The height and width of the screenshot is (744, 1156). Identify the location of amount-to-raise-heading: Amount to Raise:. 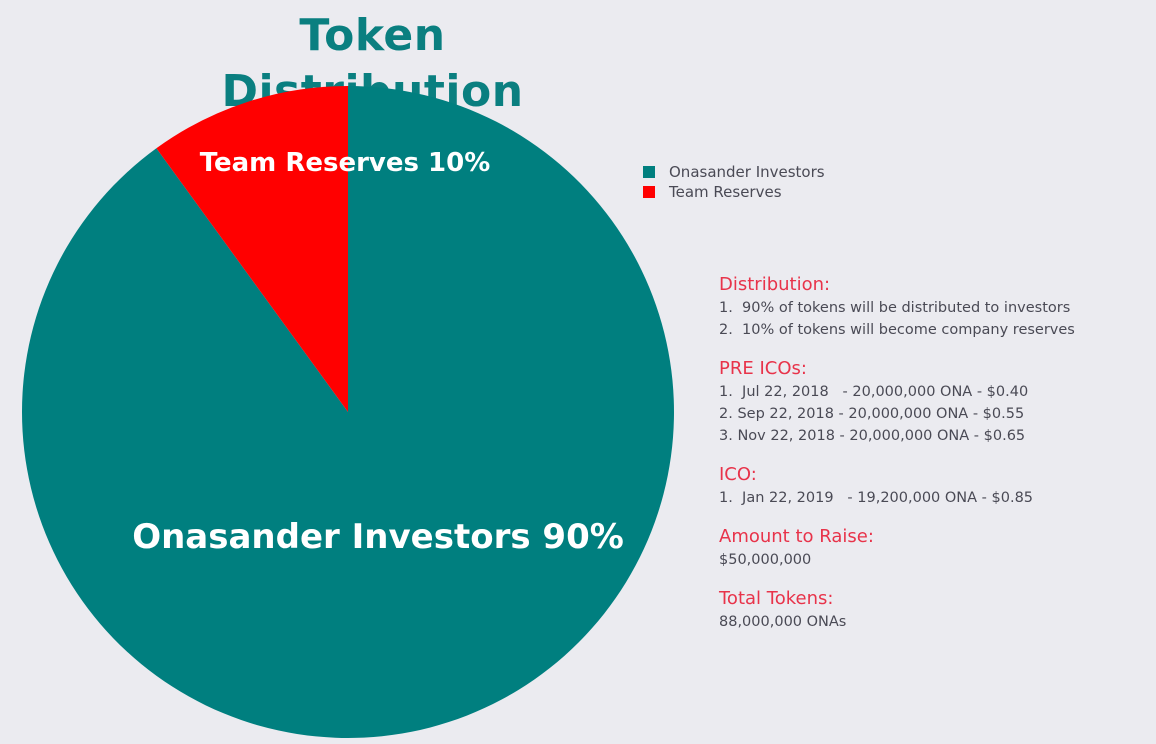
(796, 536).